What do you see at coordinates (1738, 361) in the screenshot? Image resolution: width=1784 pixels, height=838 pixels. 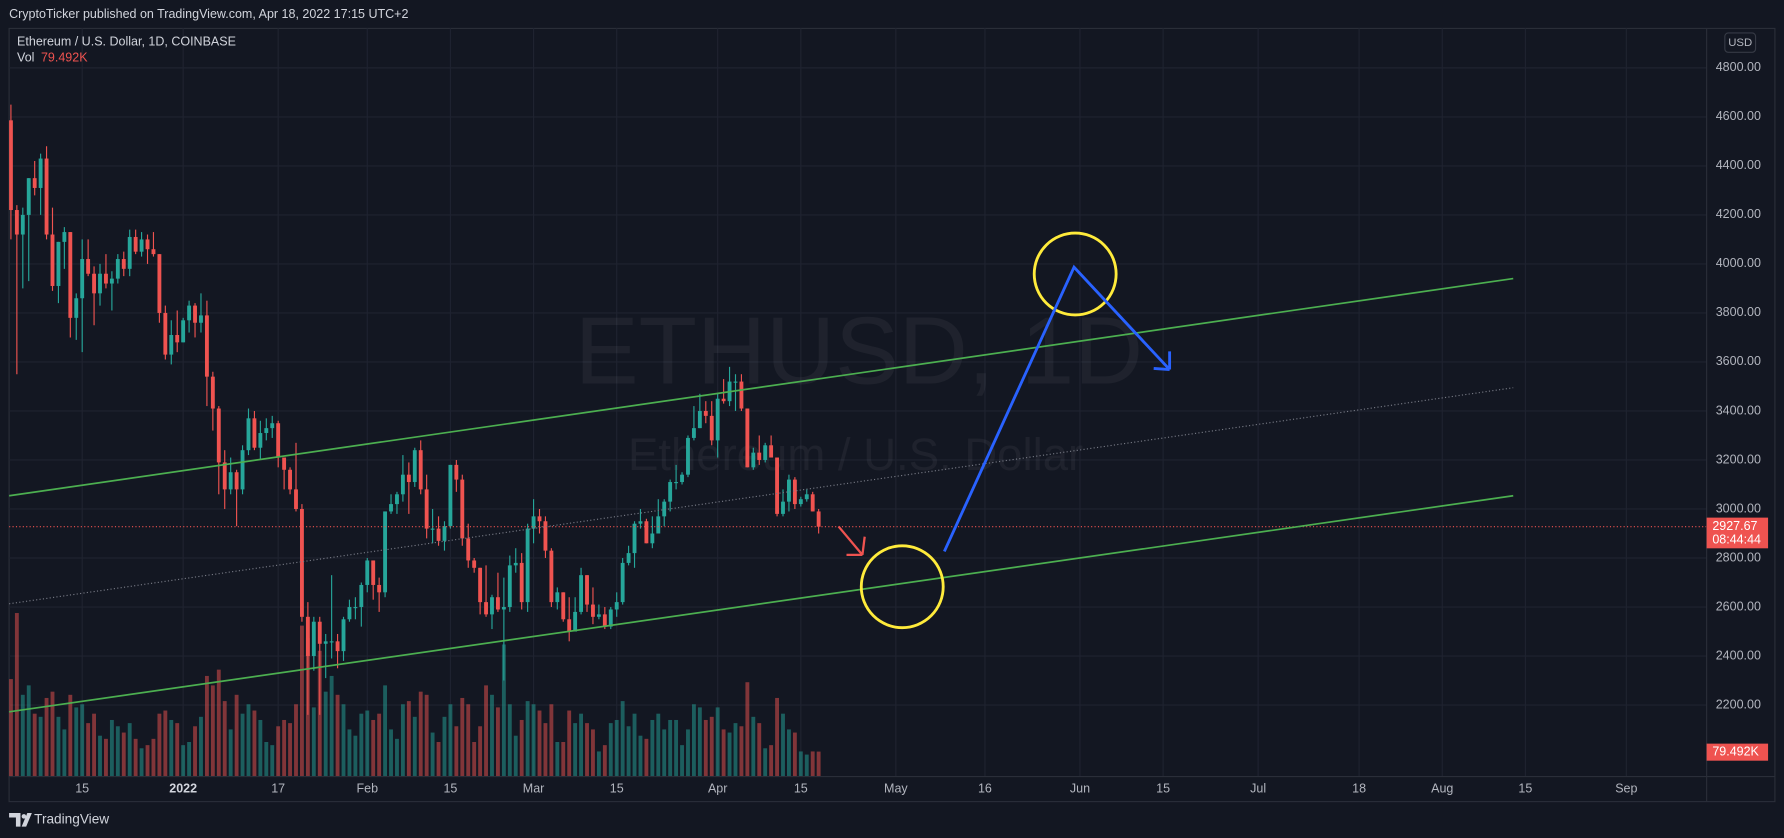 I see `y-tick-label: 3600.00` at bounding box center [1738, 361].